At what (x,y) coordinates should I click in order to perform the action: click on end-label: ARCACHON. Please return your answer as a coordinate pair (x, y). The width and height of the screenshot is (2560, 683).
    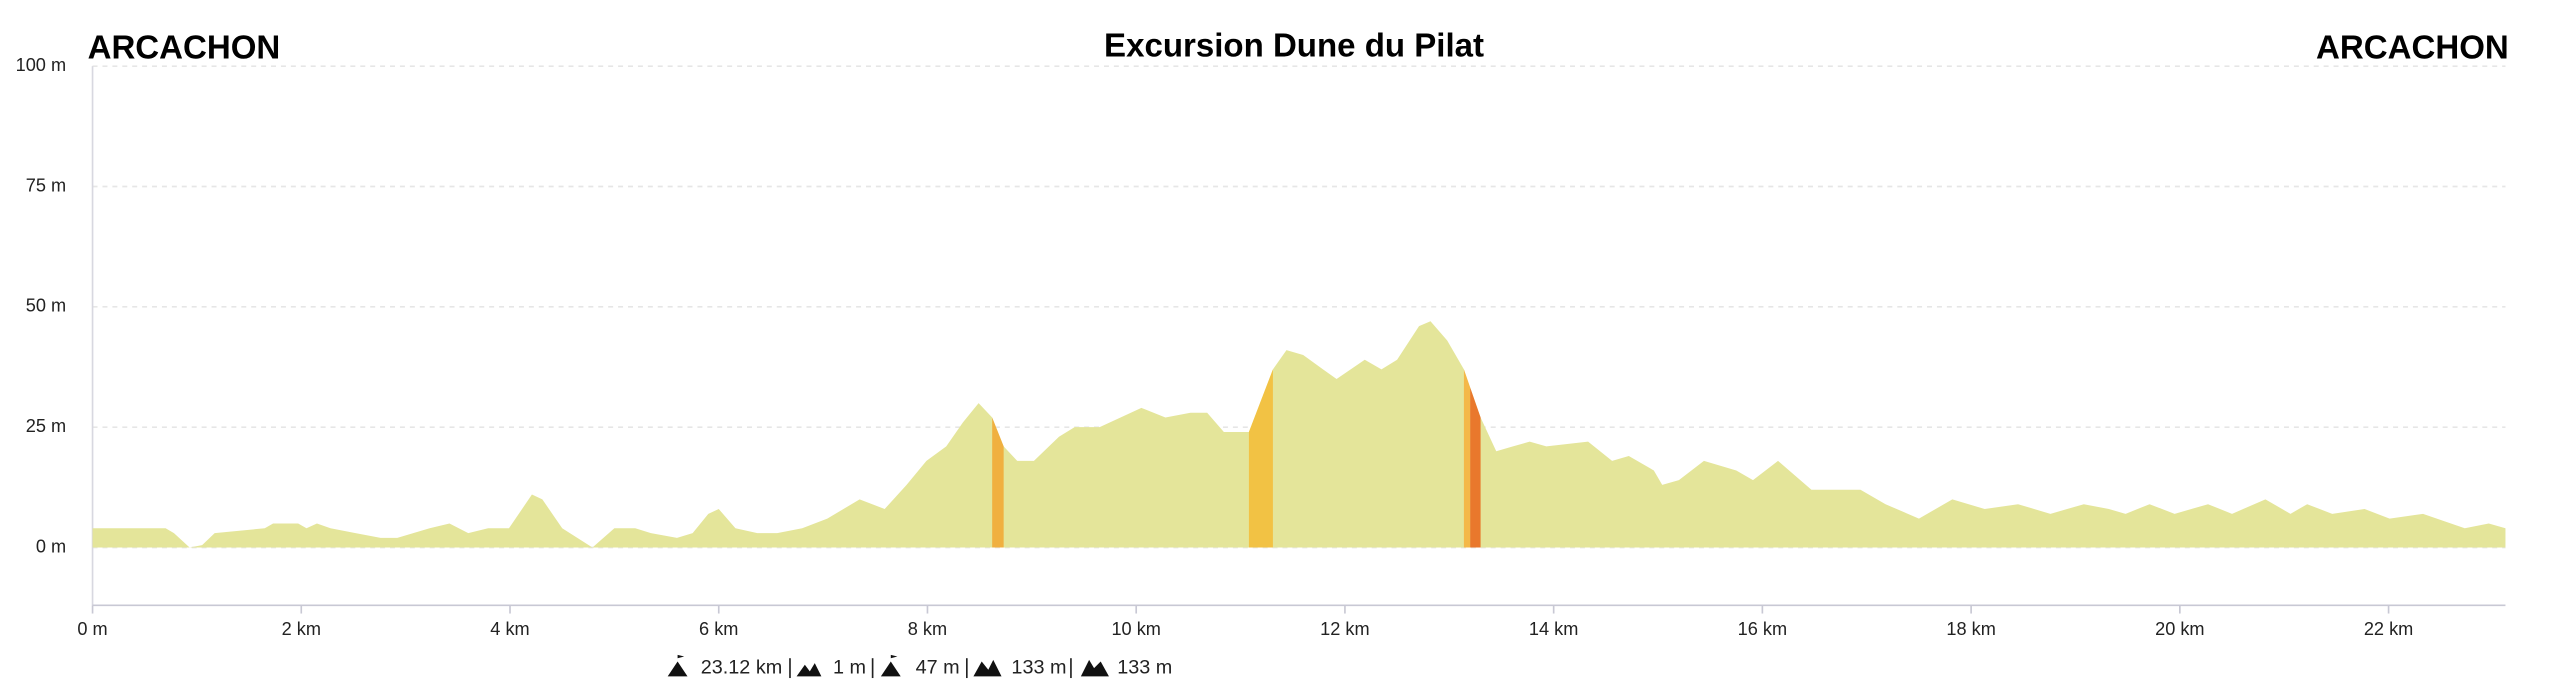
    Looking at the image, I should click on (2412, 47).